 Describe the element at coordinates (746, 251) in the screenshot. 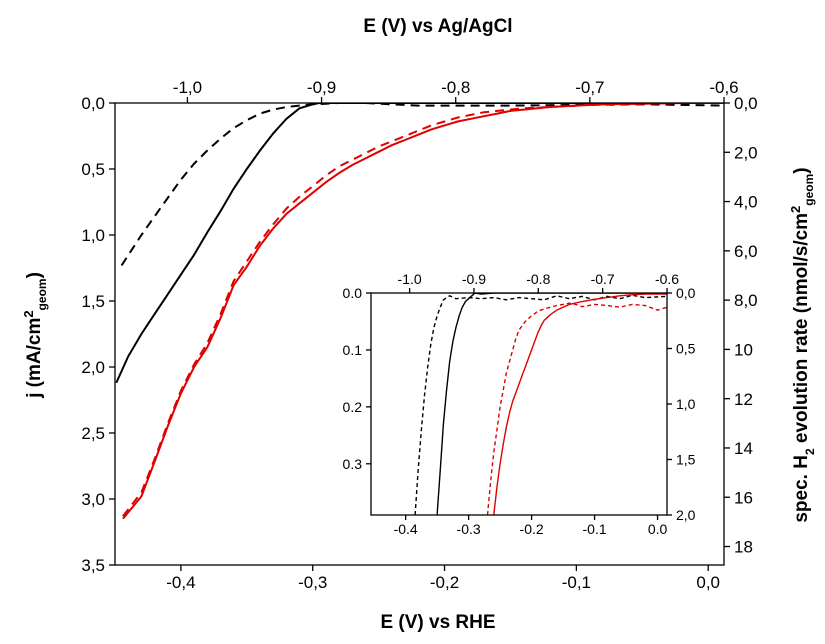

I see `main-right-tick-label: 6,0` at that location.